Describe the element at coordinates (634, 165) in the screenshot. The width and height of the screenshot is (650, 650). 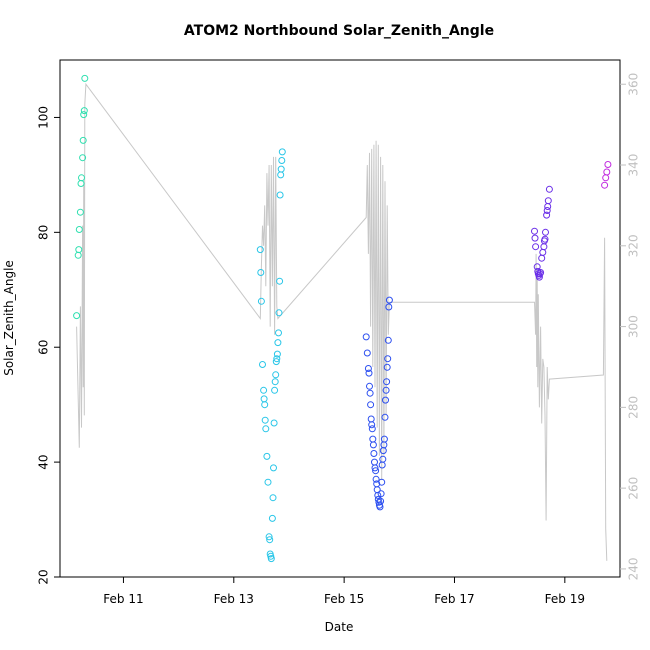
I see `y2-tick-label: 340` at that location.